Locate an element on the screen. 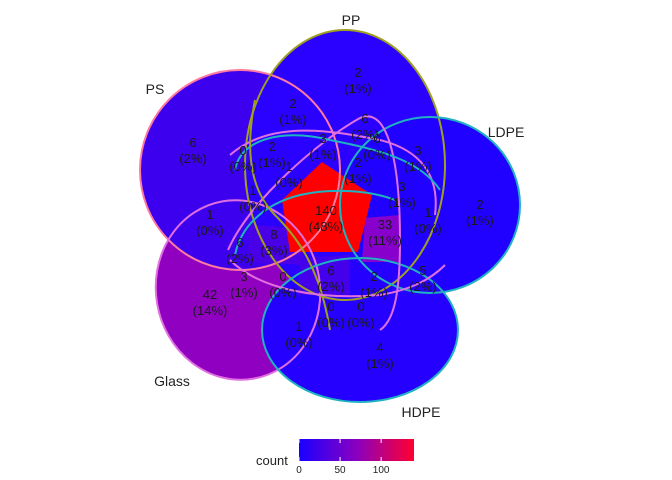  region-pct: (3%) is located at coordinates (273, 250).